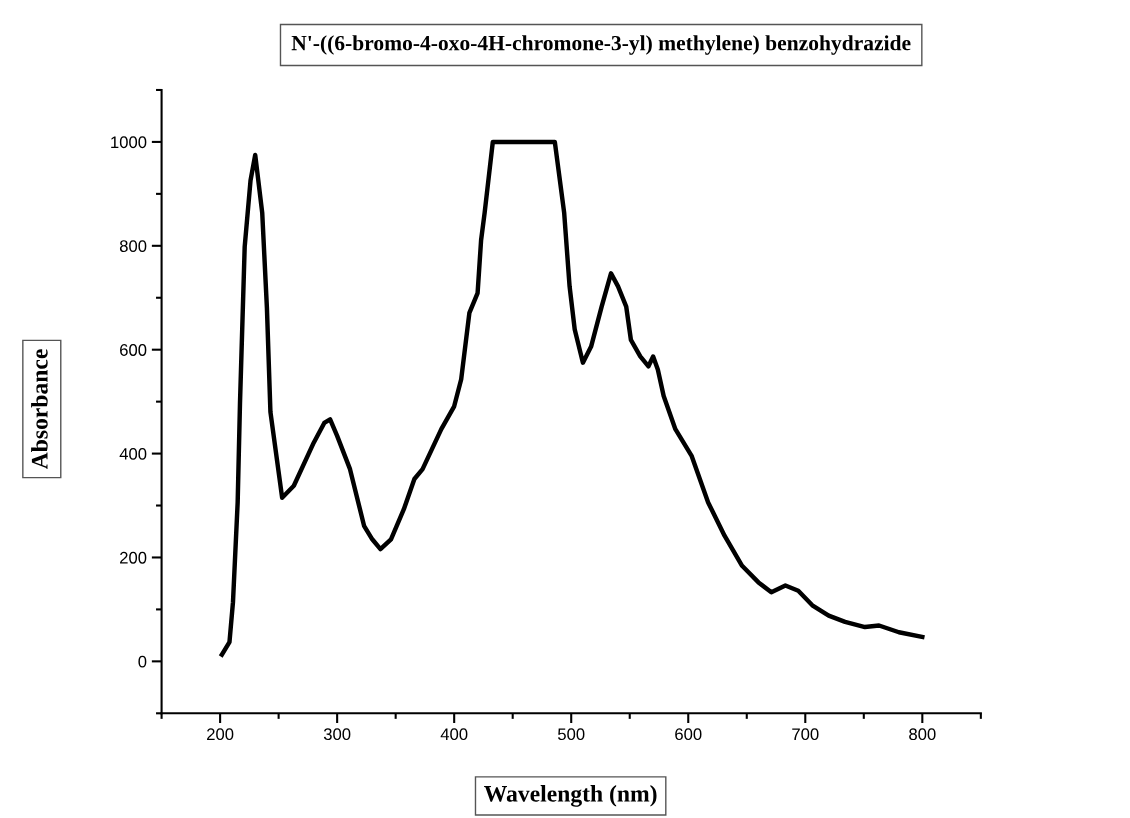 The width and height of the screenshot is (1130, 818). What do you see at coordinates (805, 734) in the screenshot?
I see `x-tick-label: 700` at bounding box center [805, 734].